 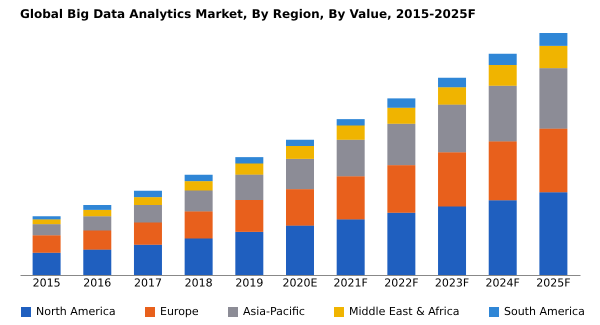 What do you see at coordinates (274, 311) in the screenshot?
I see `legend-label: Asia-Pacific` at bounding box center [274, 311].